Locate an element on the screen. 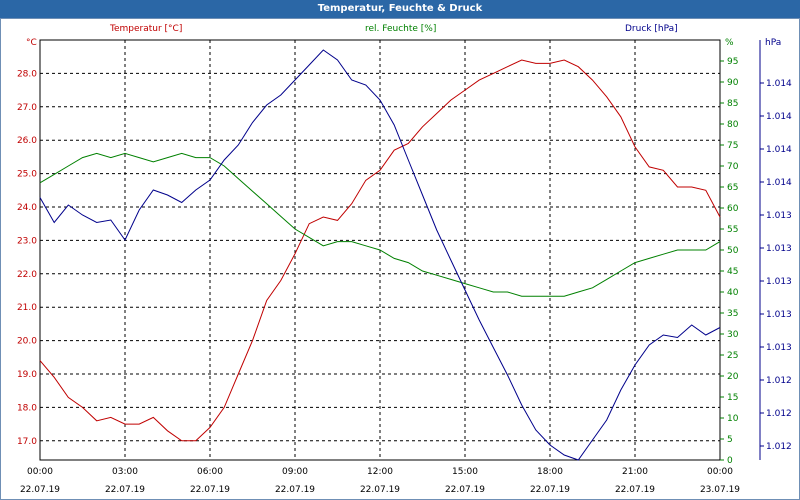  y-tick-temperature: 19.0 is located at coordinates (27, 375).